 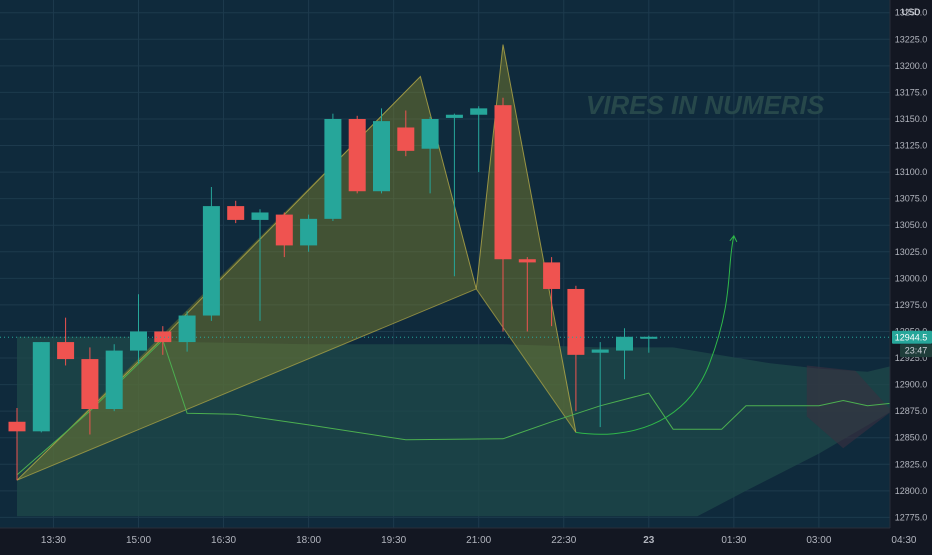 I want to click on y-tick-label-2: 13200.0, so click(x=911, y=66).